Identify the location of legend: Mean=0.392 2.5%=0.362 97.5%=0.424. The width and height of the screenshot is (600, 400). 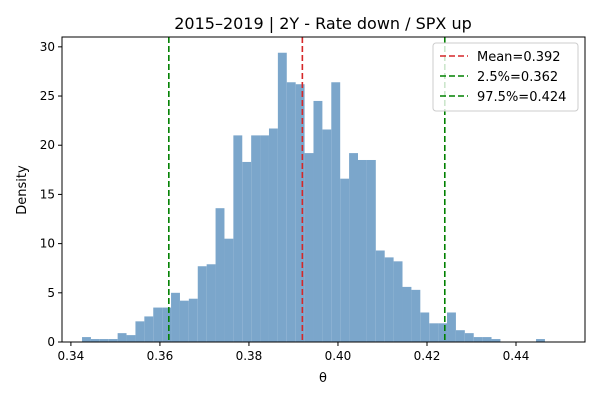
(505, 77).